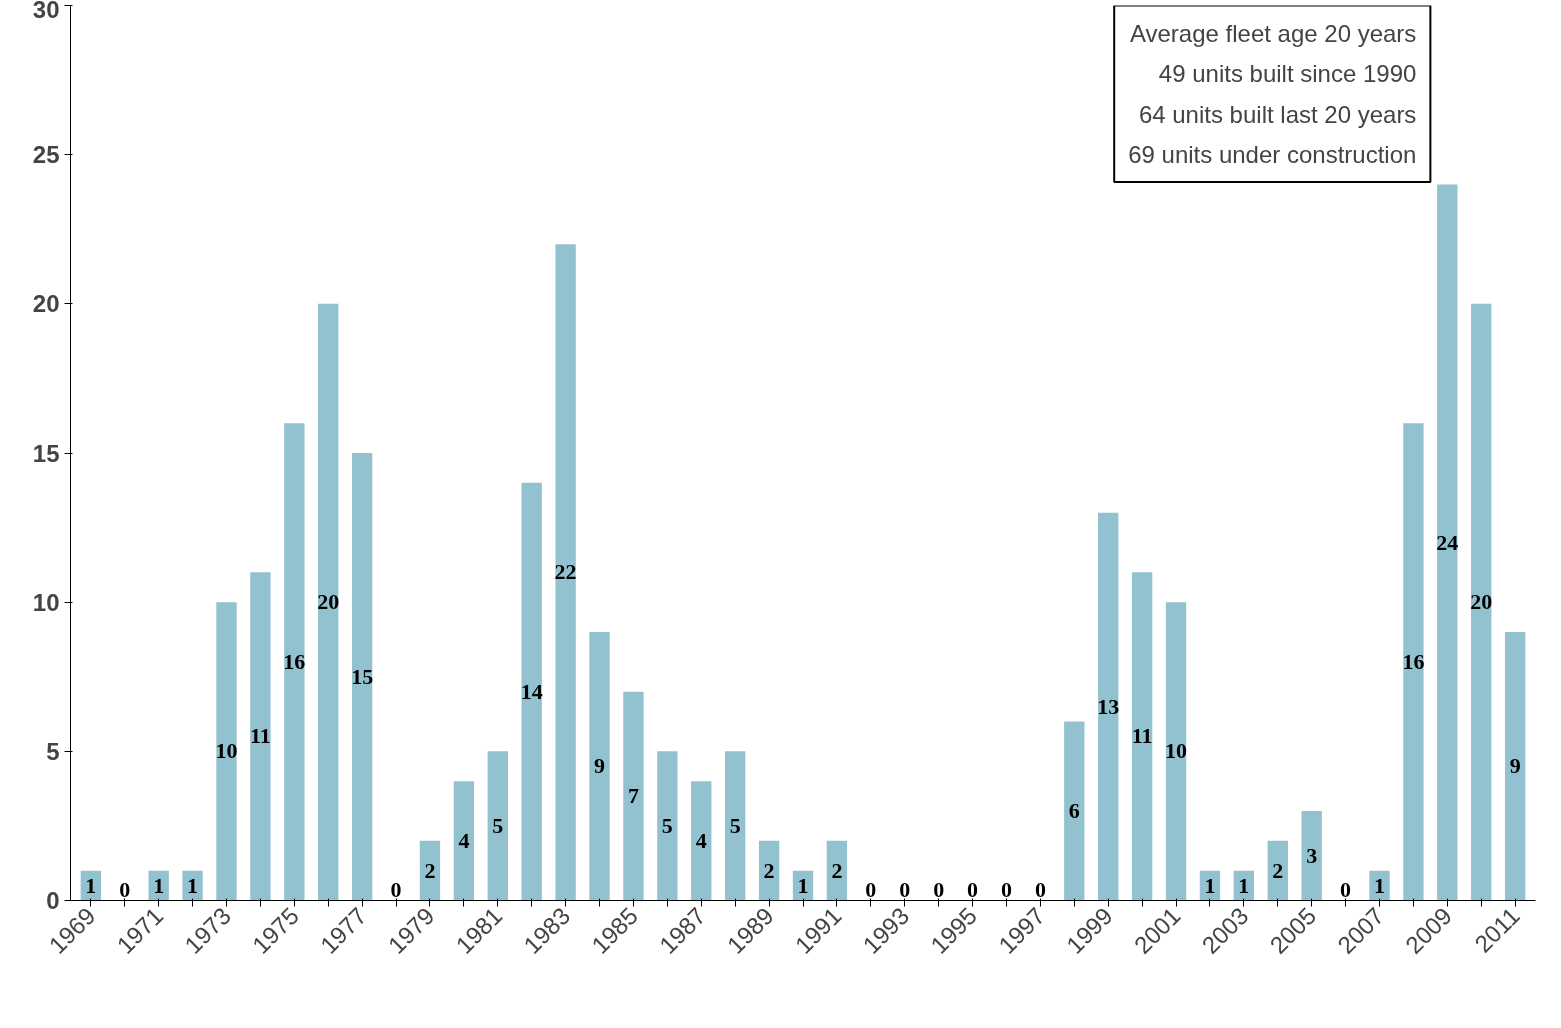 Image resolution: width=1561 pixels, height=1028 pixels. What do you see at coordinates (1272, 154) in the screenshot?
I see `annotation: 69 units under construction` at bounding box center [1272, 154].